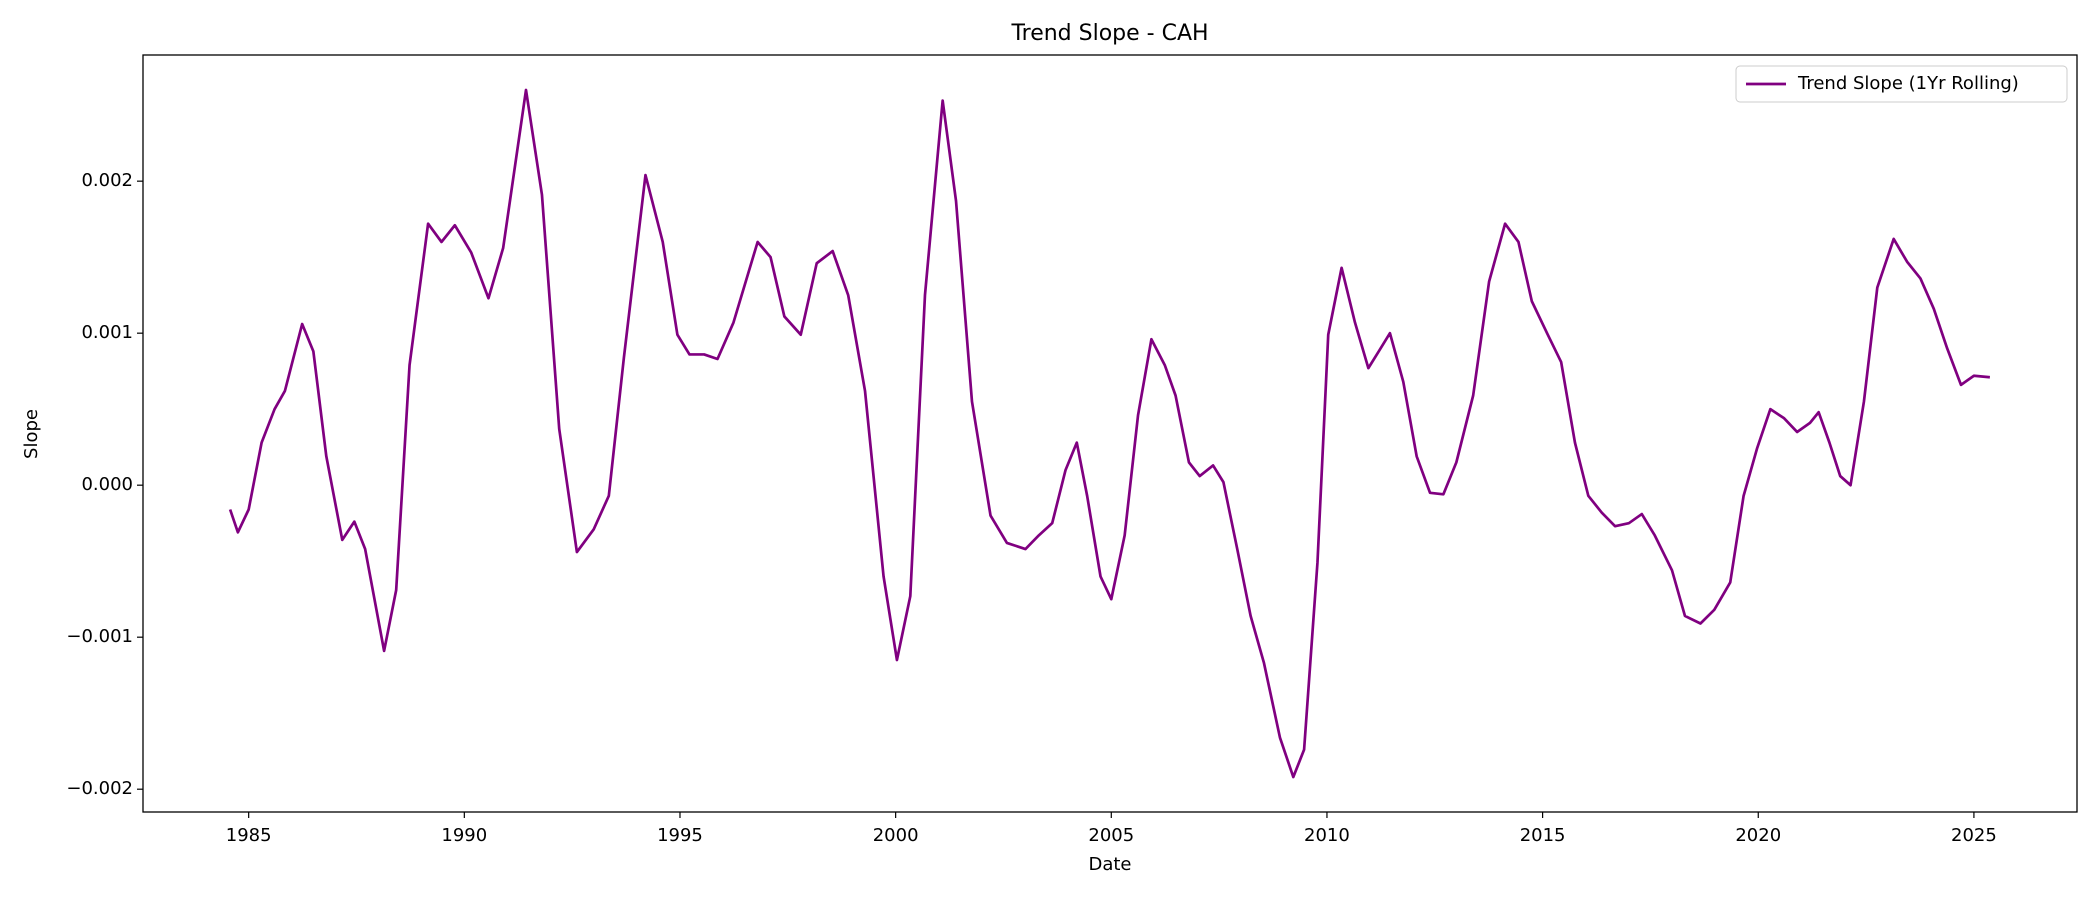 The image size is (2100, 900). What do you see at coordinates (1758, 835) in the screenshot?
I see `x-tick-label: 2020` at bounding box center [1758, 835].